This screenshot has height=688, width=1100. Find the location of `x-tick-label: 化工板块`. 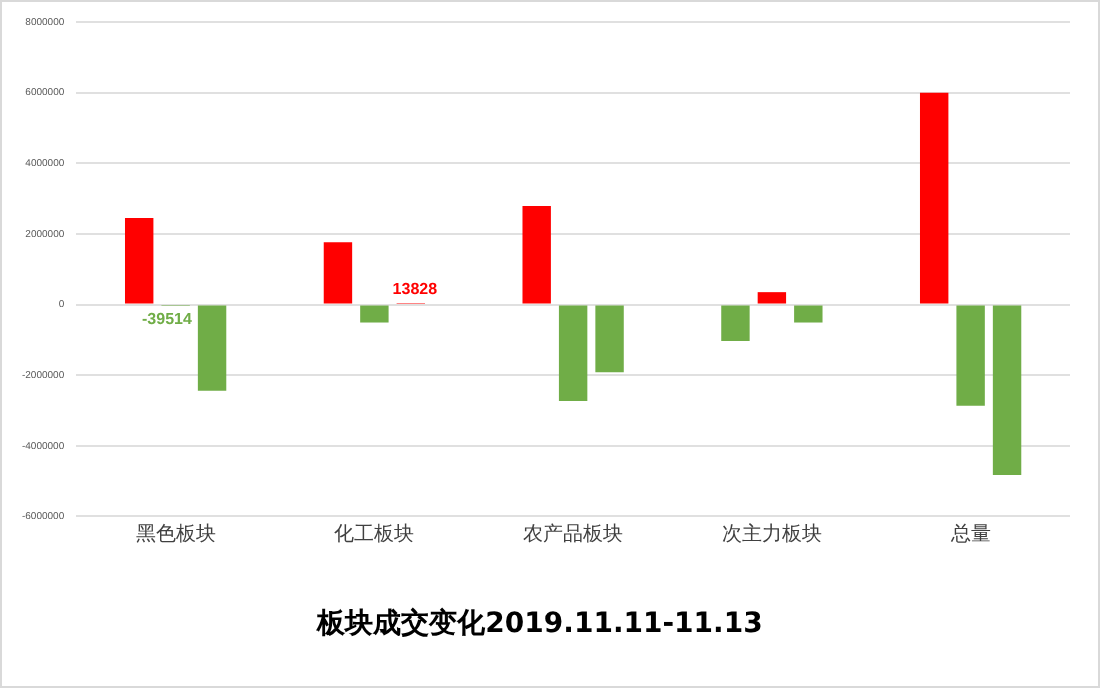

x-tick-label: 化工板块 is located at coordinates (374, 533).